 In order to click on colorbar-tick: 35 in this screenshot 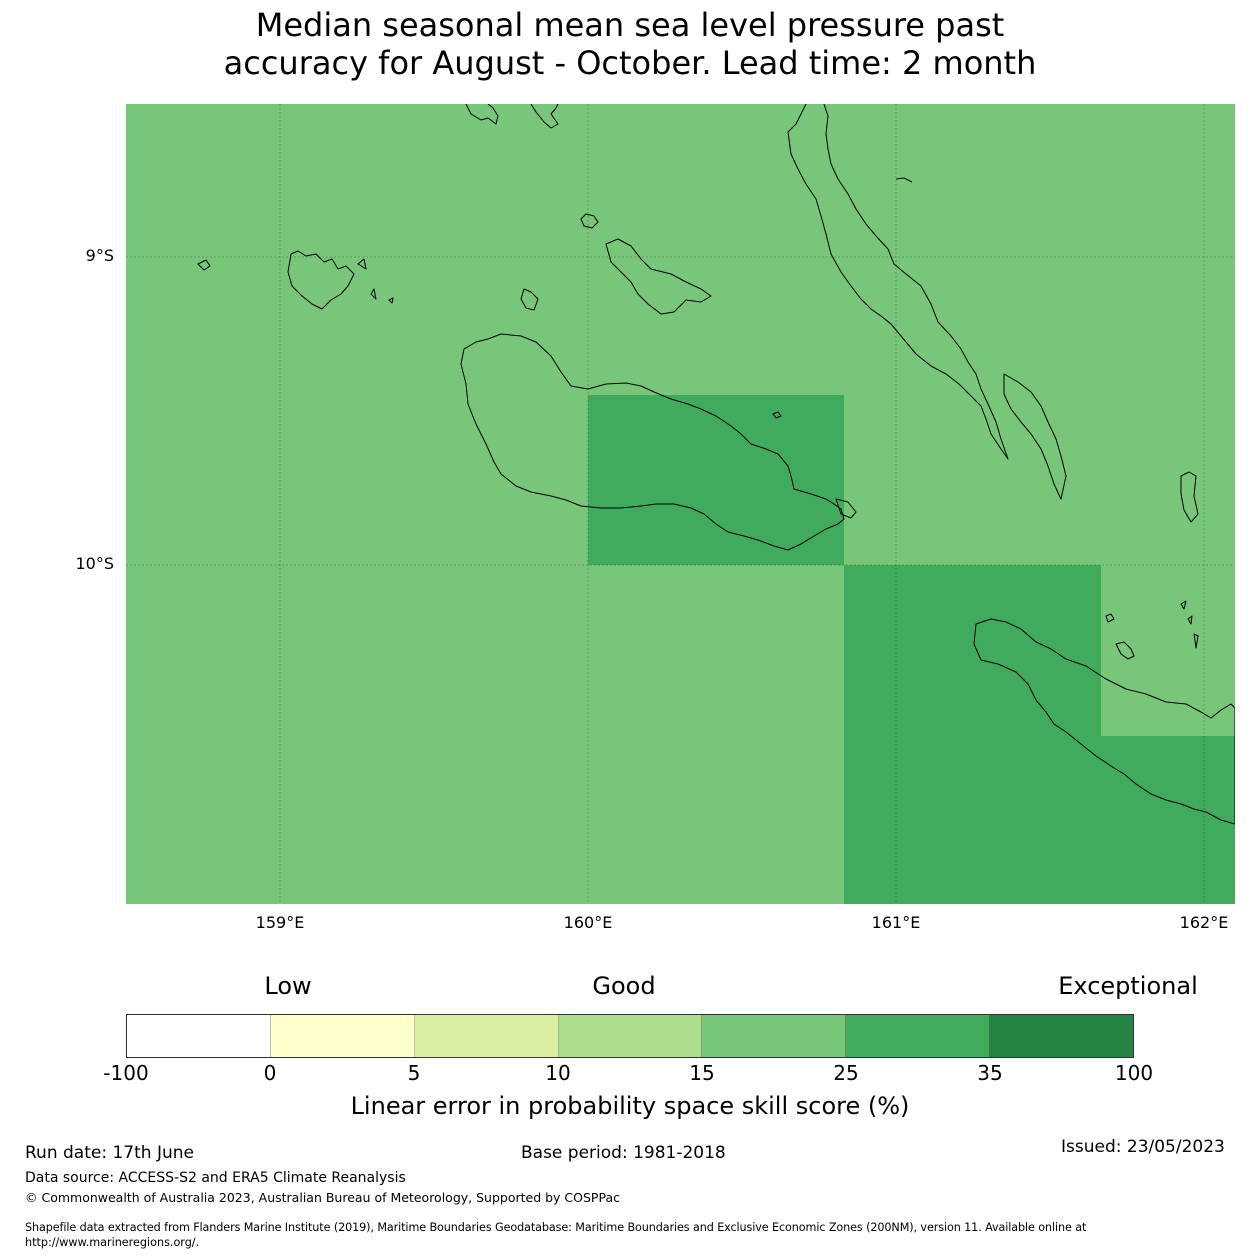, I will do `click(990, 1073)`.